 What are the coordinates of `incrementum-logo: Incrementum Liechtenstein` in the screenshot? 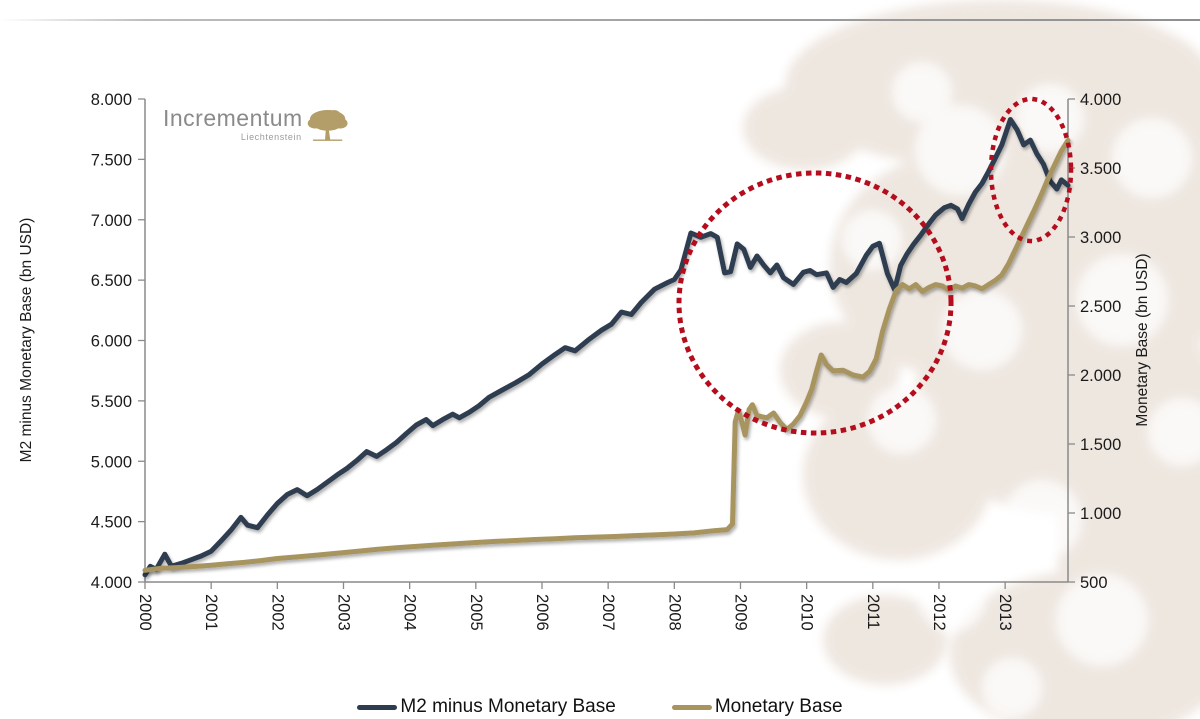 It's located at (255, 127).